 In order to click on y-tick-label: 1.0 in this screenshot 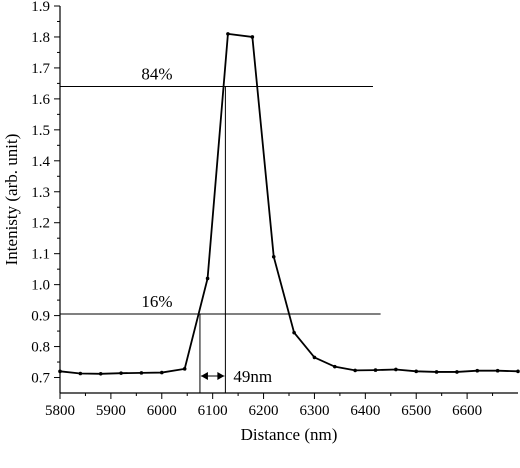, I will do `click(40, 286)`.